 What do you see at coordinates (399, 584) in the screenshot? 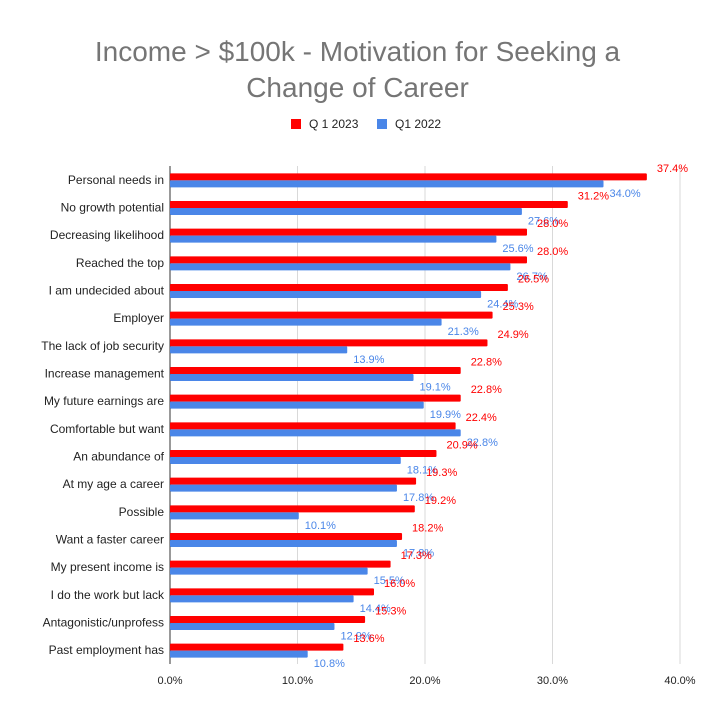
I see `data-label-series-1: 16.0%` at bounding box center [399, 584].